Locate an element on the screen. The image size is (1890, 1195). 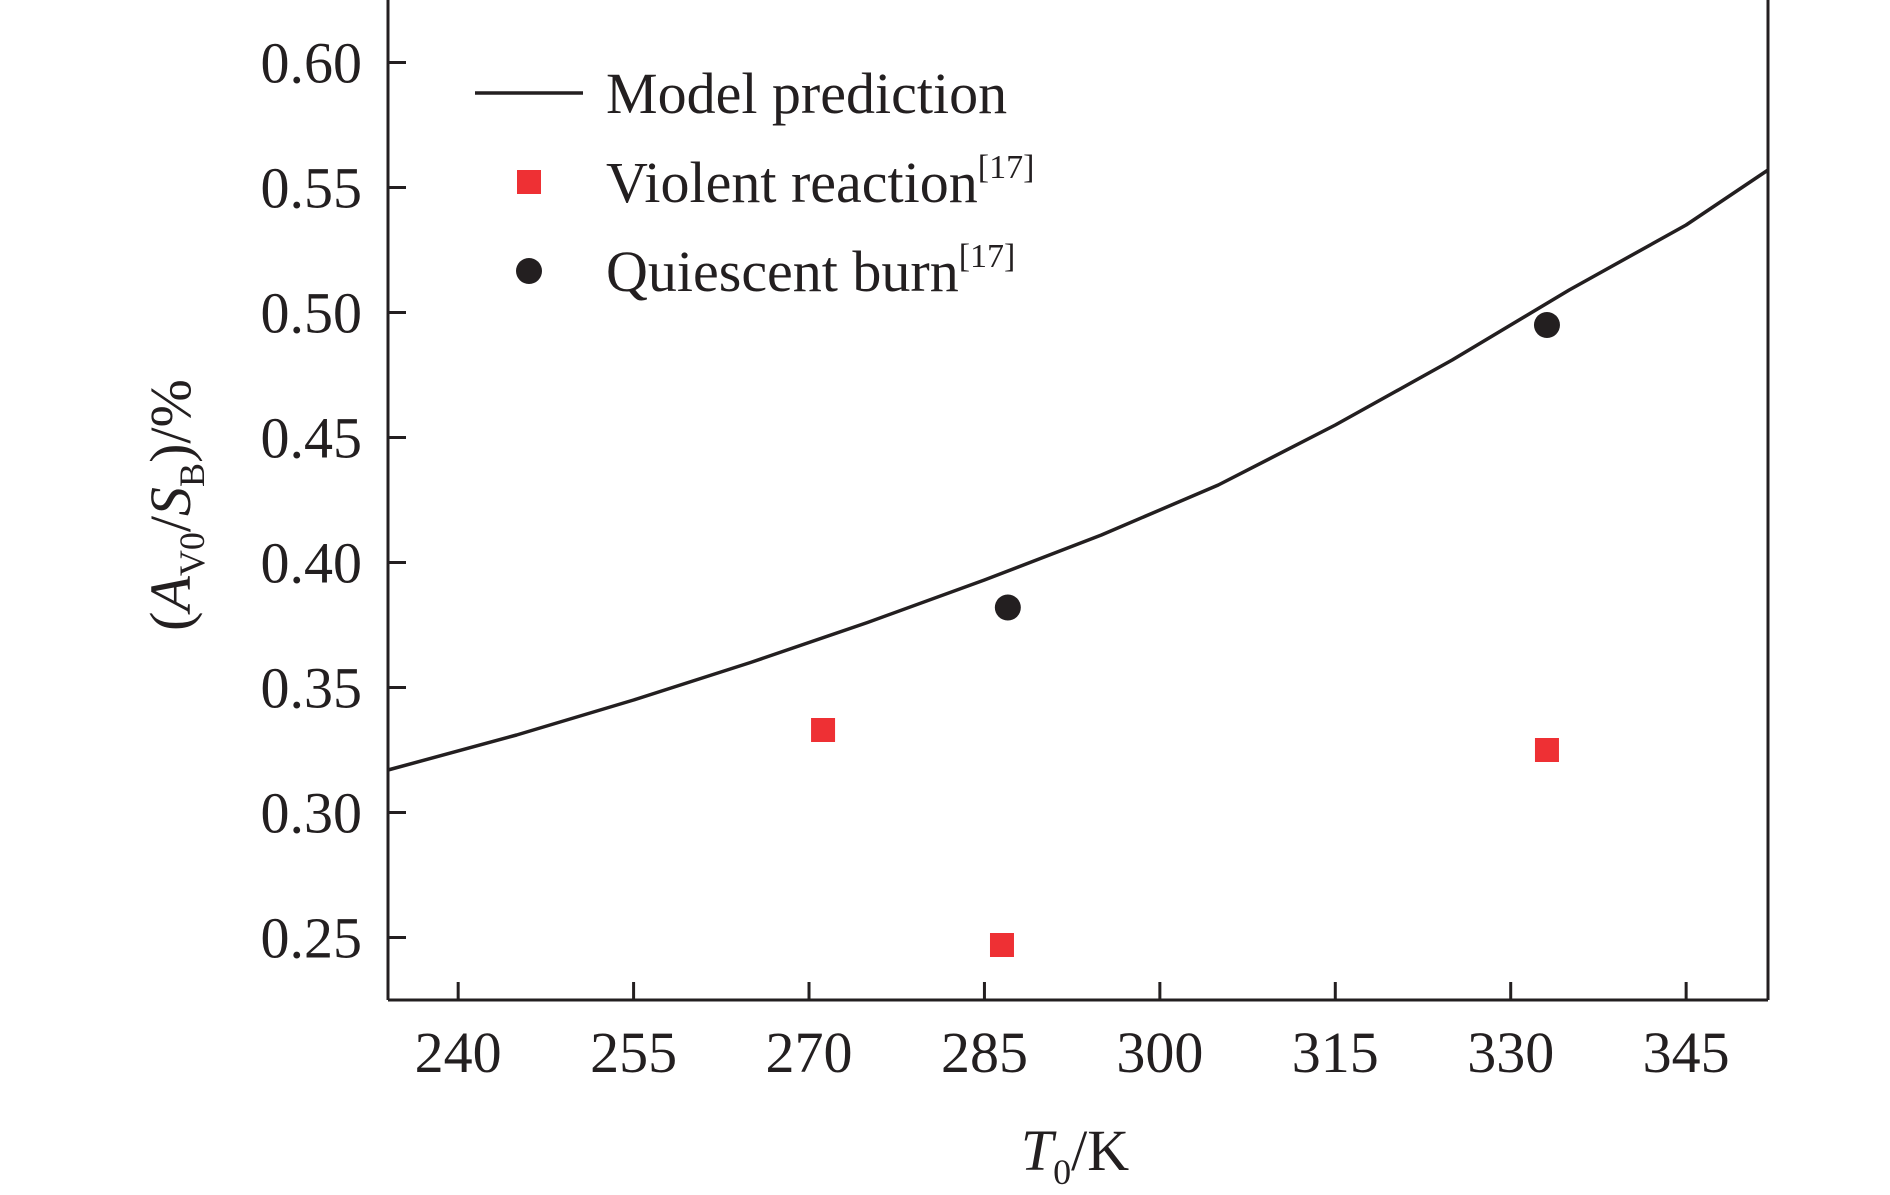
x-tick-label: 285 is located at coordinates (984, 1052).